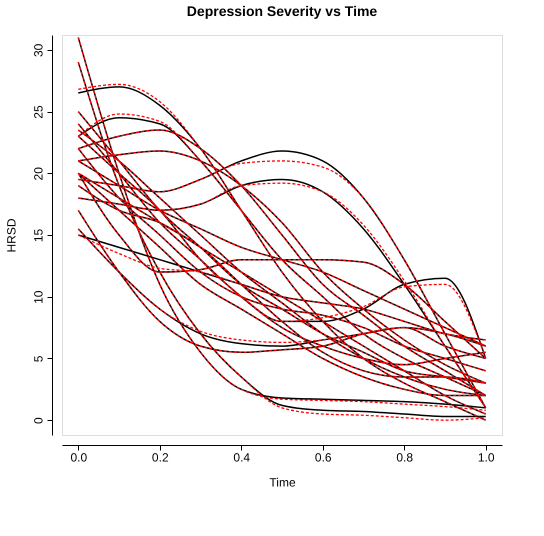 This screenshot has width=544, height=536. What do you see at coordinates (323, 457) in the screenshot?
I see `x-tick-label: 0.6` at bounding box center [323, 457].